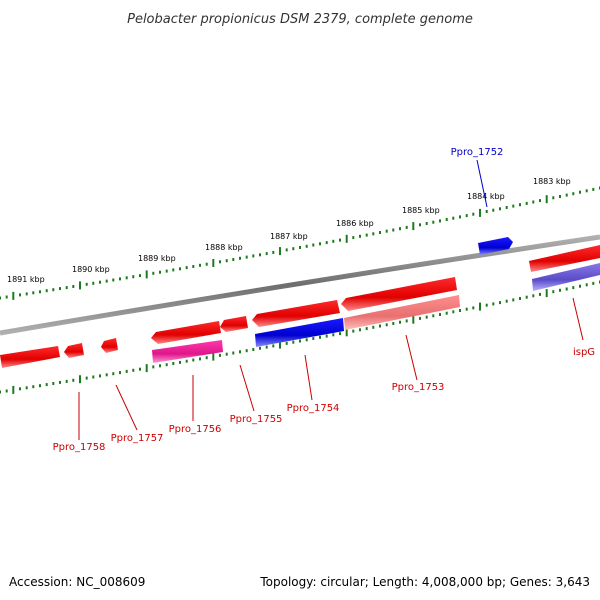 The width and height of the screenshot is (600, 600). What do you see at coordinates (187, 351) in the screenshot?
I see `feature-magenta` at bounding box center [187, 351].